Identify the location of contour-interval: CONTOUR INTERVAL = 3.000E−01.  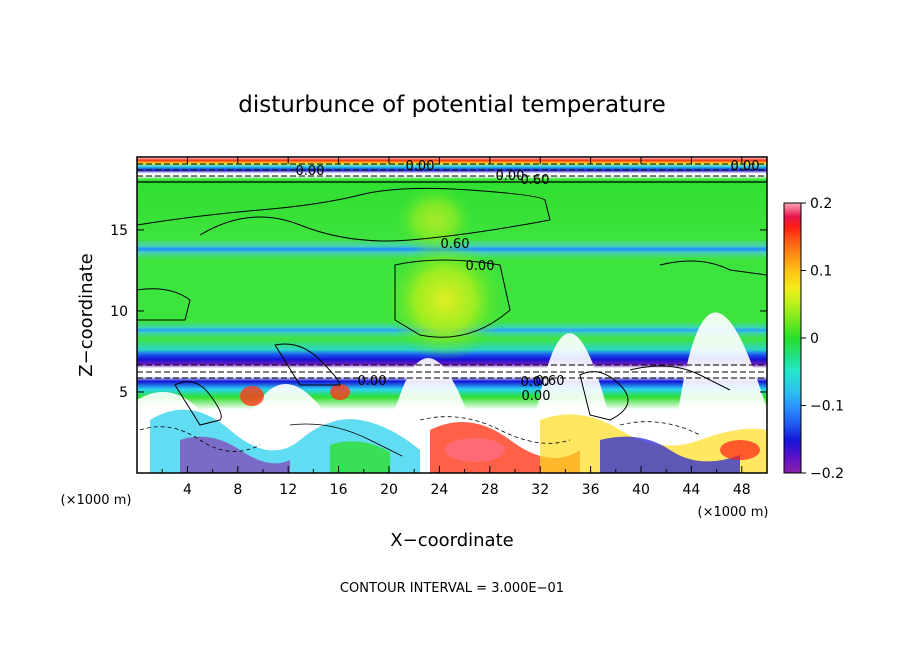
(452, 588).